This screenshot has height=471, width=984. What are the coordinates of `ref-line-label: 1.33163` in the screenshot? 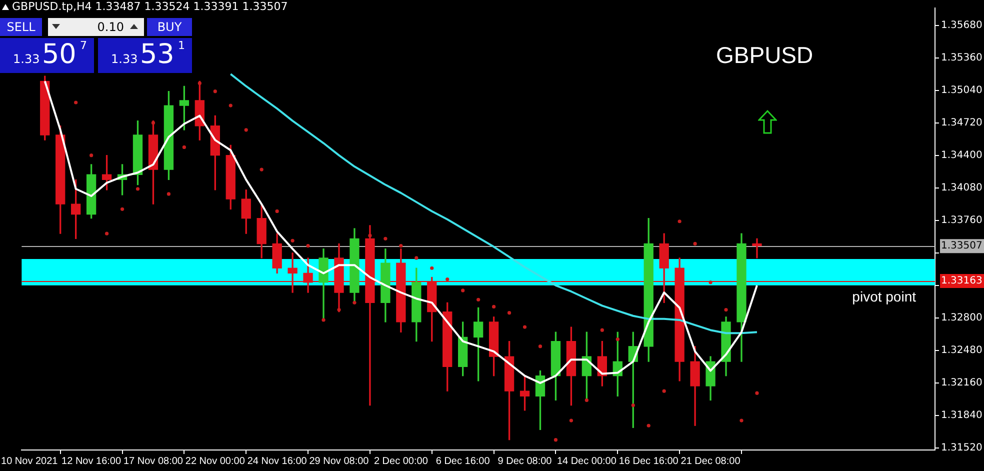 It's located at (961, 281).